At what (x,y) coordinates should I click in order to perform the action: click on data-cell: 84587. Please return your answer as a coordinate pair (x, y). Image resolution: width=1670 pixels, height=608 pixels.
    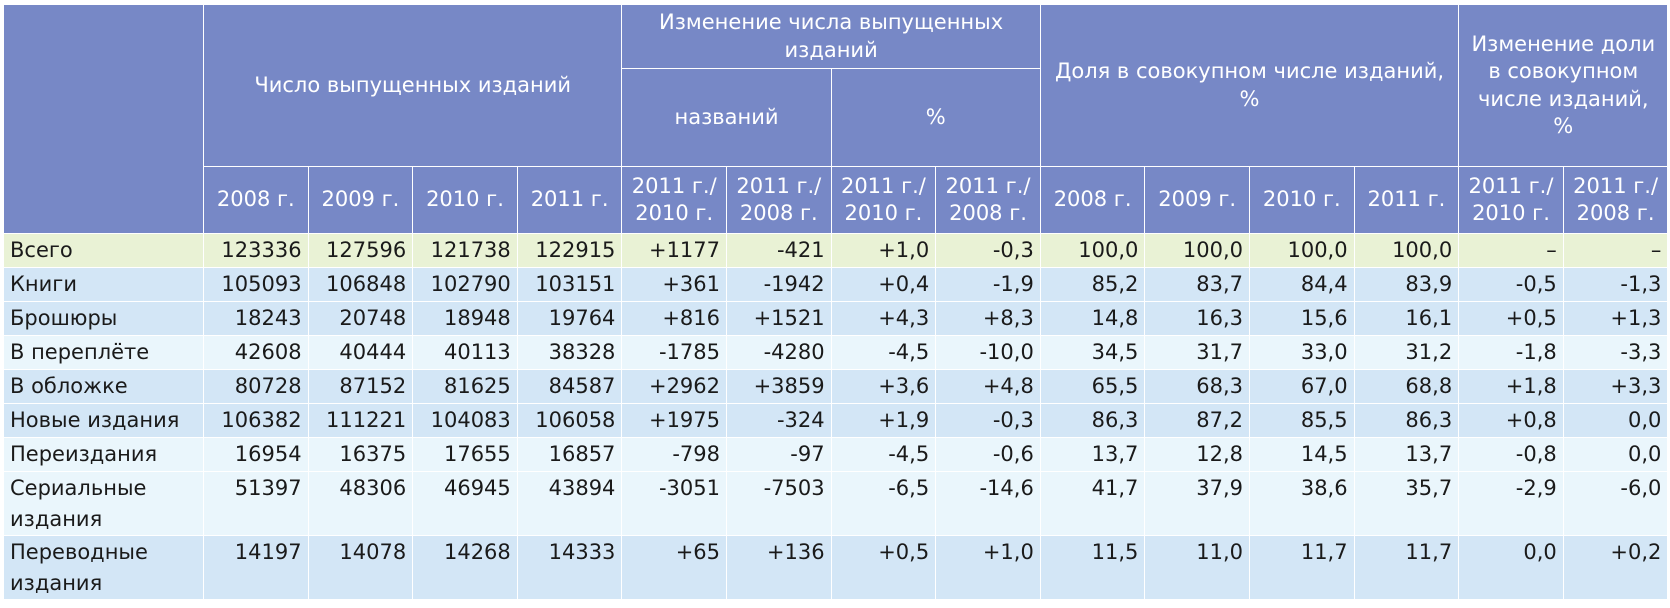
    Looking at the image, I should click on (569, 386).